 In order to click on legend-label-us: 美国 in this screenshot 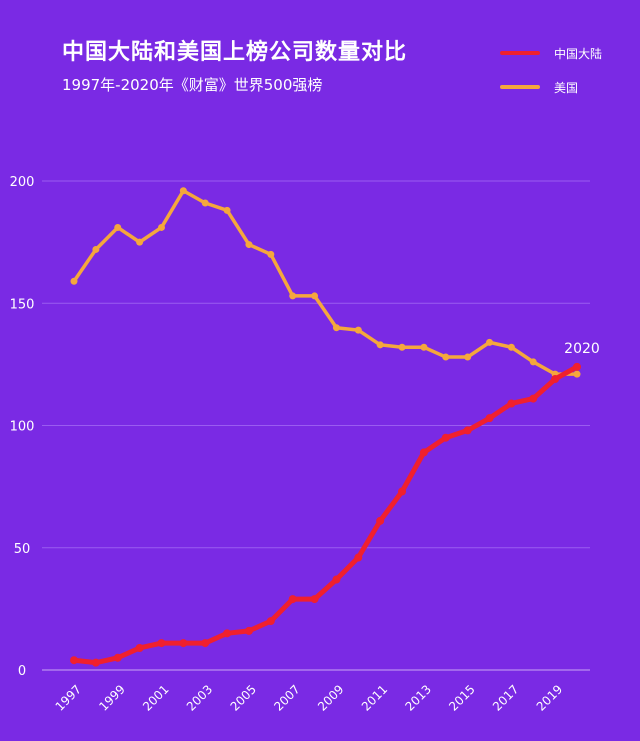, I will do `click(566, 87)`.